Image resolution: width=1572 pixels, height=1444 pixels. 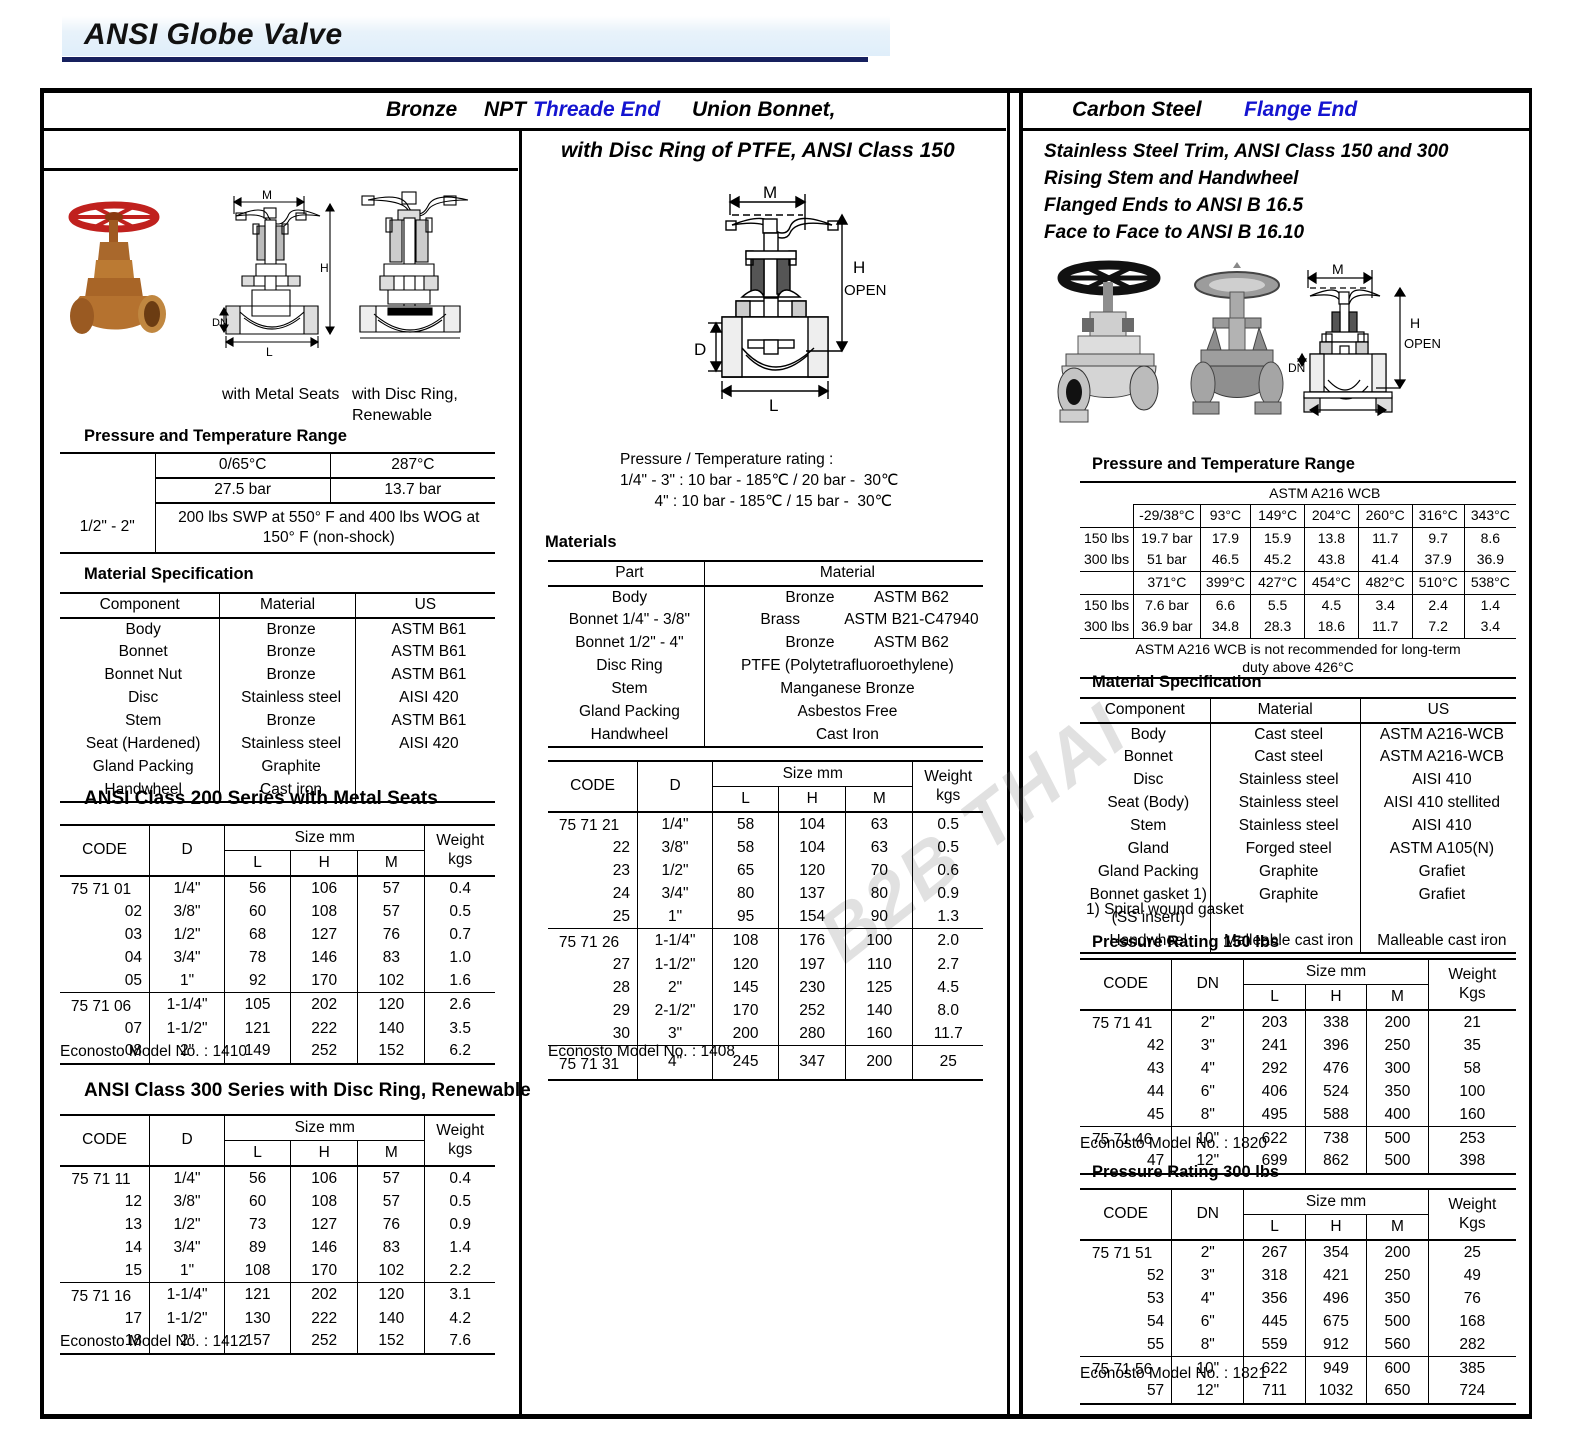 What do you see at coordinates (843, 712) in the screenshot?
I see `mat-cell-mat: Asbestos Free` at bounding box center [843, 712].